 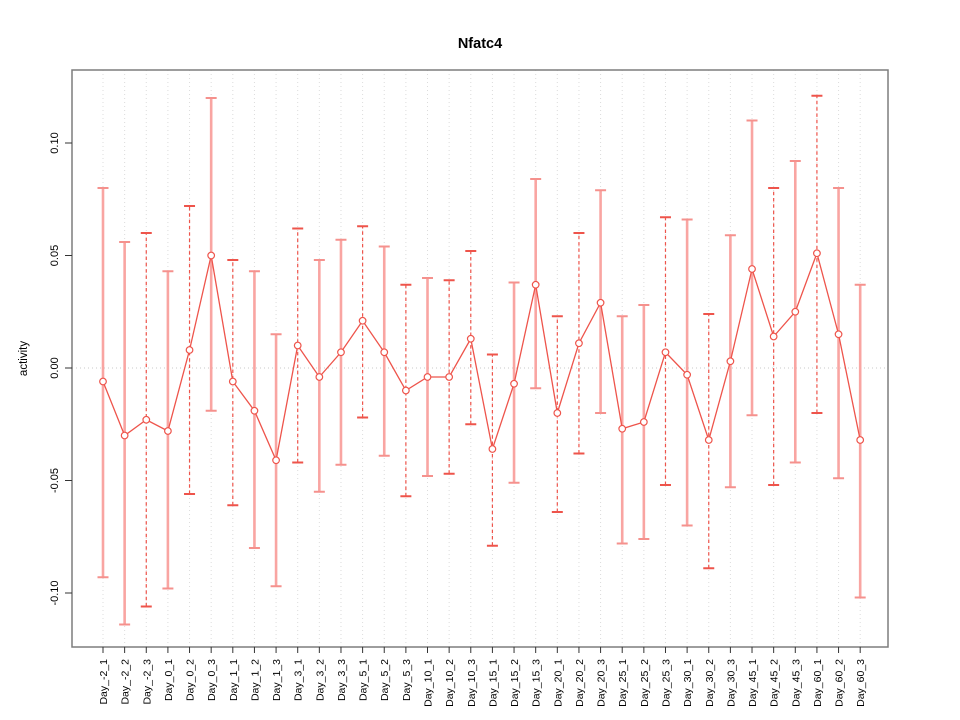 What do you see at coordinates (450, 683) in the screenshot?
I see `svg-text: Day_10_2` at bounding box center [450, 683].